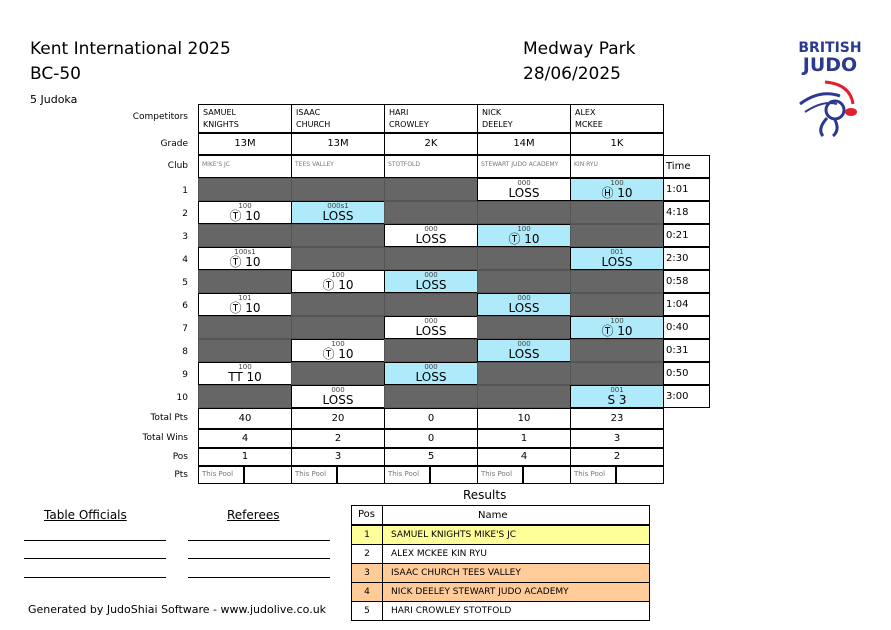 The width and height of the screenshot is (891, 630). I want to click on pool-pts-cell, so click(547, 475).